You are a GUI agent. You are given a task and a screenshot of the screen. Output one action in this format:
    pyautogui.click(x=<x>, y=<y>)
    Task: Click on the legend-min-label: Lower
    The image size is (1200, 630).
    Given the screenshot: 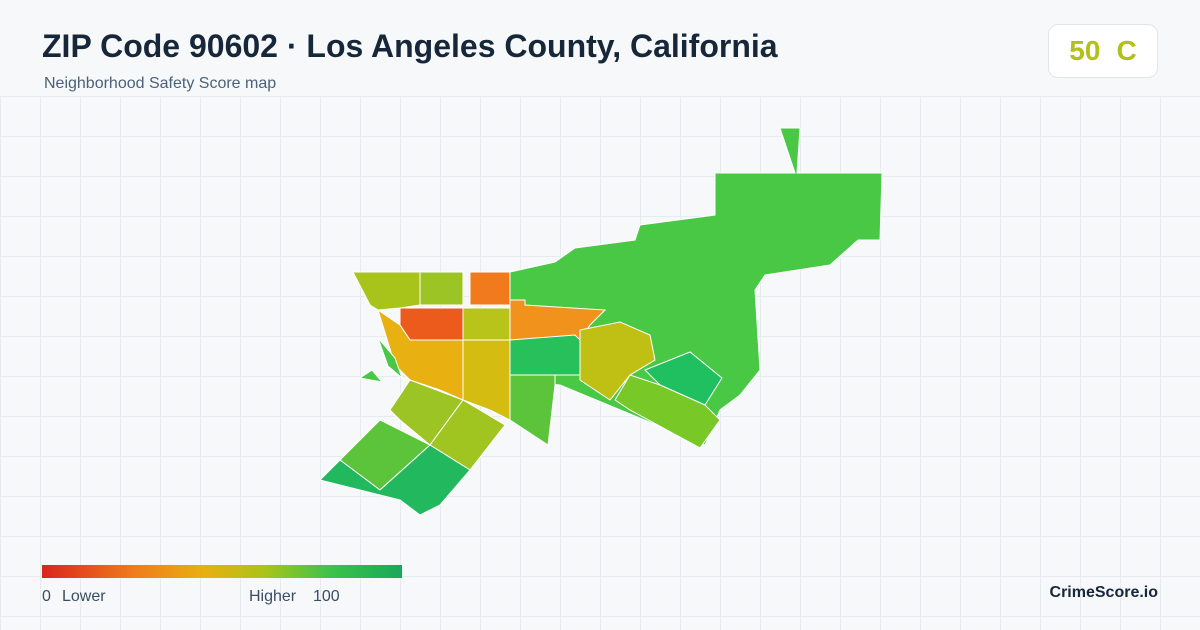 What is the action you would take?
    pyautogui.click(x=84, y=596)
    